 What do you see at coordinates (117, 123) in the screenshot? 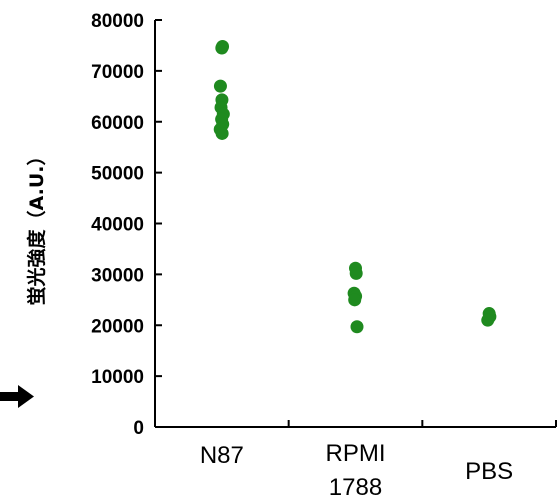
I see `y-tick-label: 60000` at bounding box center [117, 123].